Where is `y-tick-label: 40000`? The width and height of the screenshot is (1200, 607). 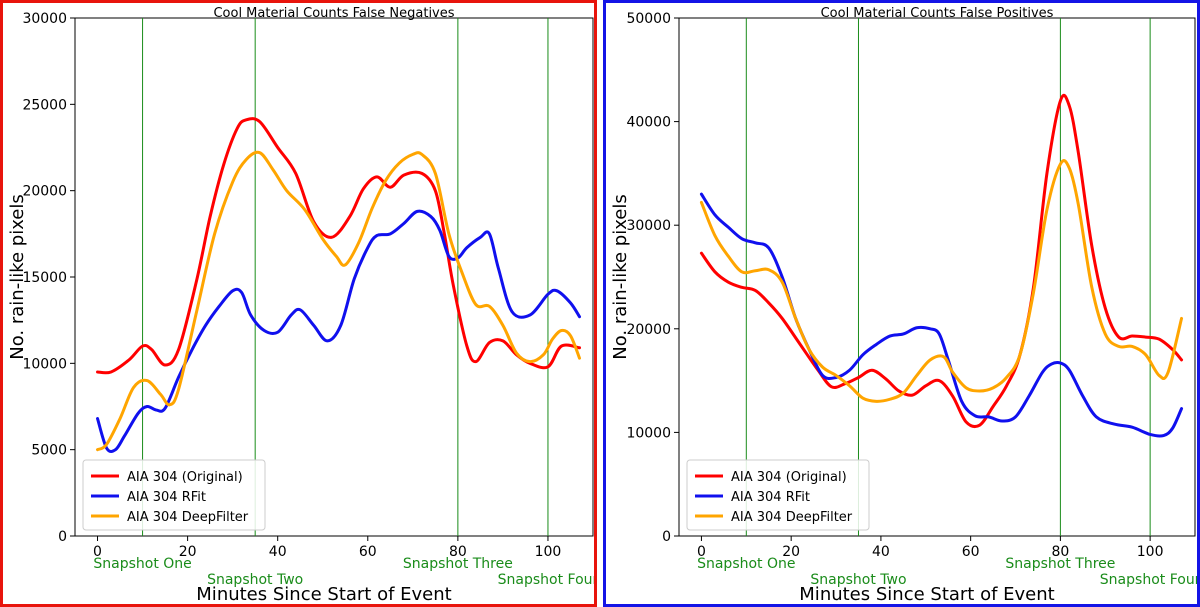 y-tick-label: 40000 is located at coordinates (648, 123).